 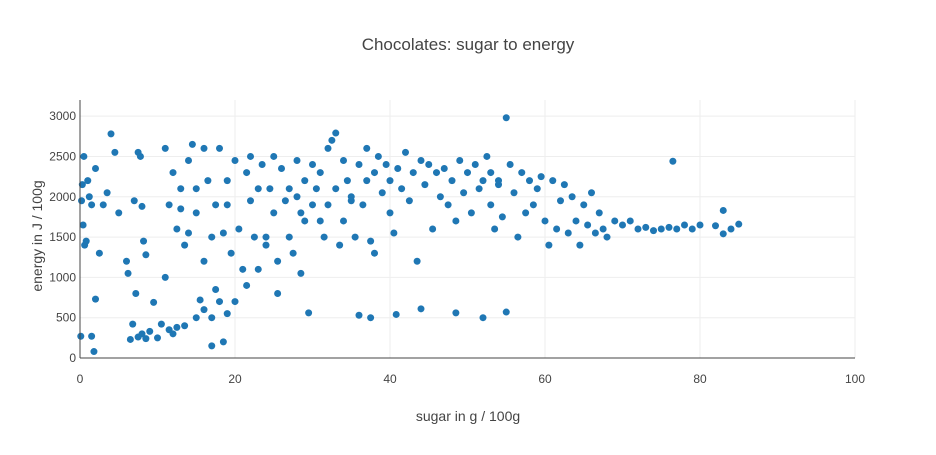 What do you see at coordinates (468, 416) in the screenshot?
I see `x-axis-title: sugar in g / 100g` at bounding box center [468, 416].